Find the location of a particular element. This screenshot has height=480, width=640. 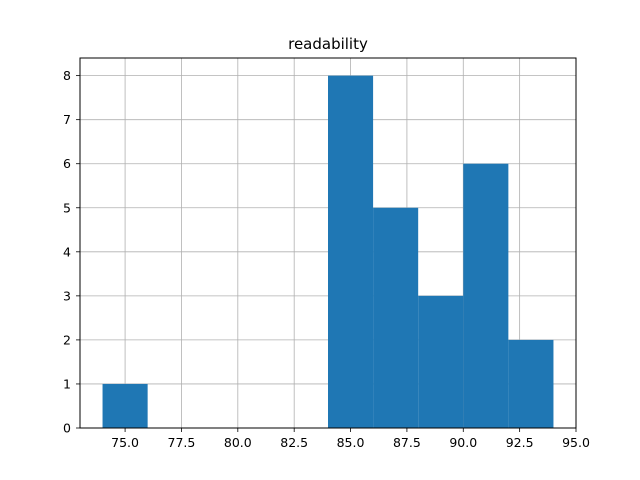

y-tick-label: 0 is located at coordinates (67, 428).